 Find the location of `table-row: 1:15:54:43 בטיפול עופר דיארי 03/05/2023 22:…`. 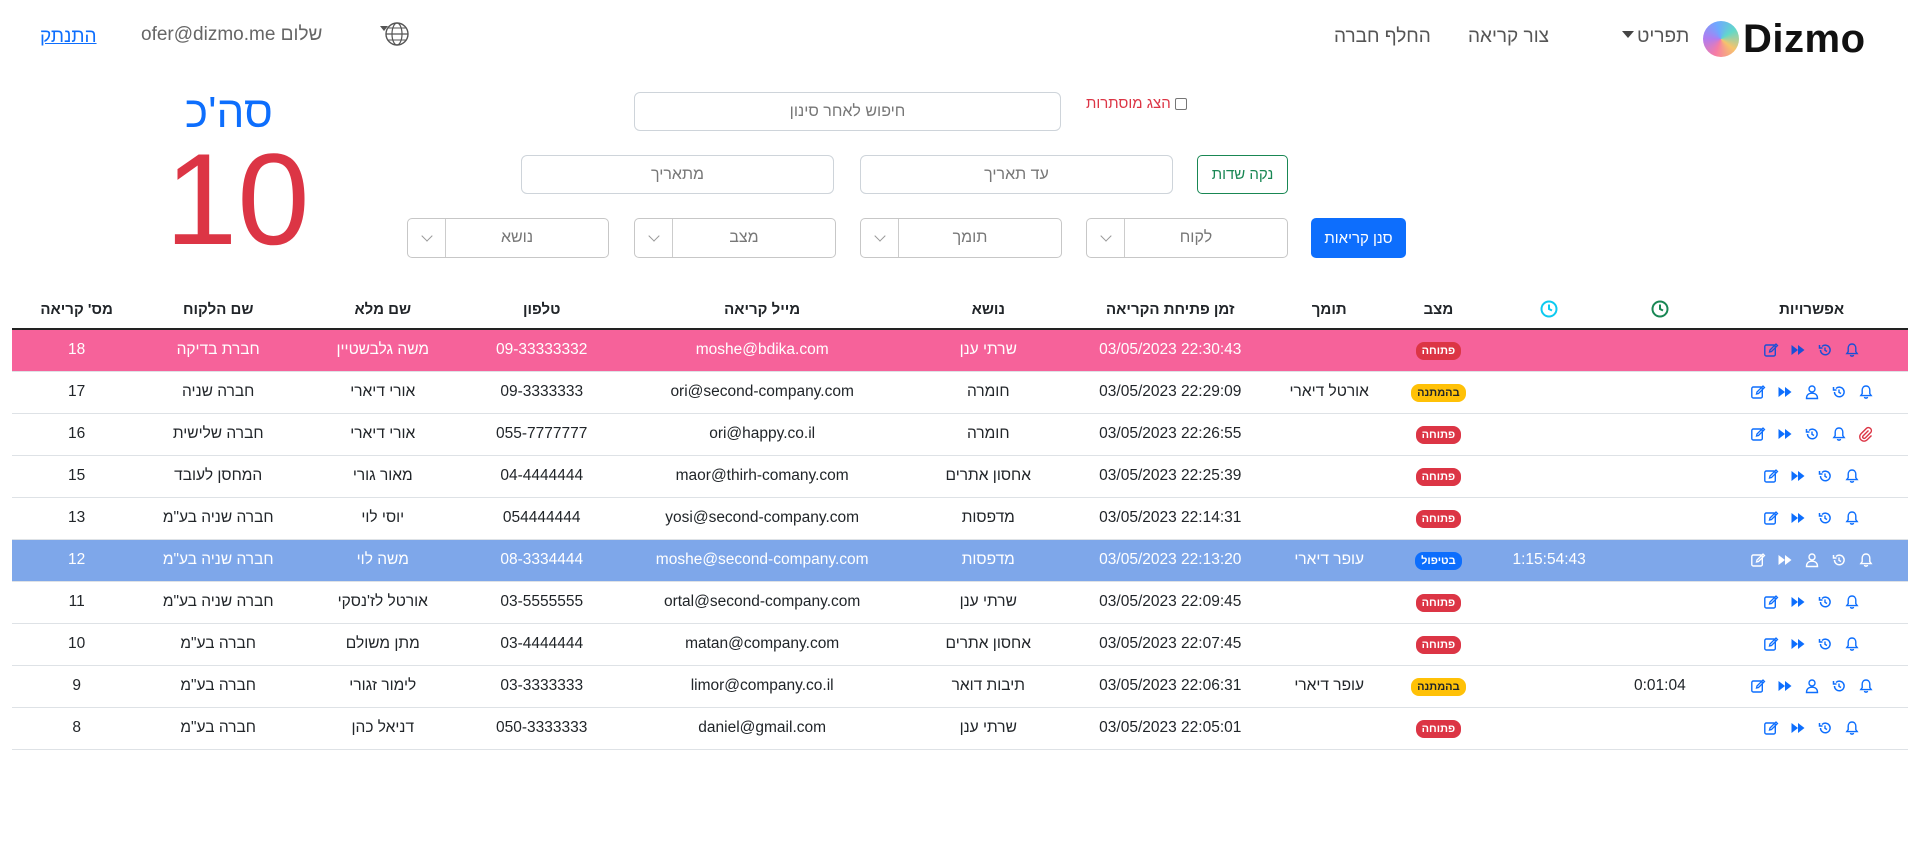

table-row: 1:15:54:43 בטיפול עופר דיארי 03/05/2023 22:… is located at coordinates (960, 560).